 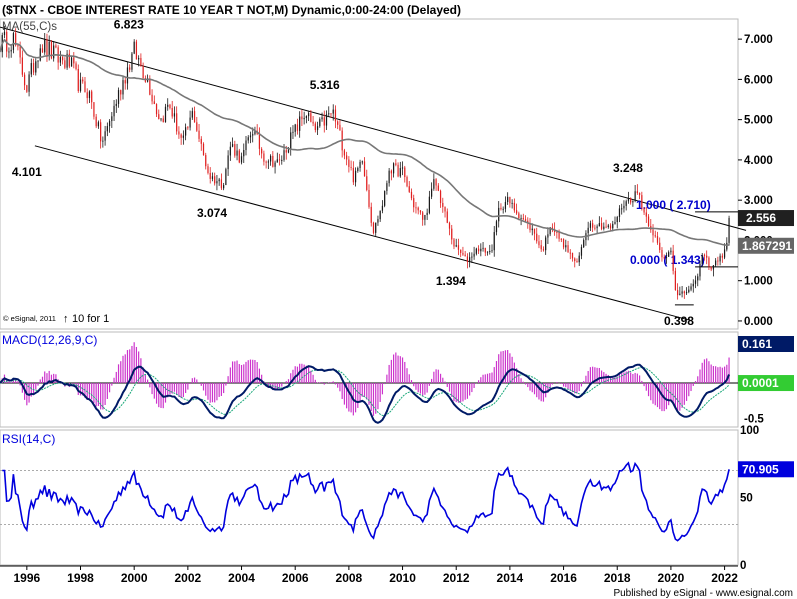 What do you see at coordinates (29, 27) in the screenshot?
I see `ma-label: MA(55,C)s` at bounding box center [29, 27].